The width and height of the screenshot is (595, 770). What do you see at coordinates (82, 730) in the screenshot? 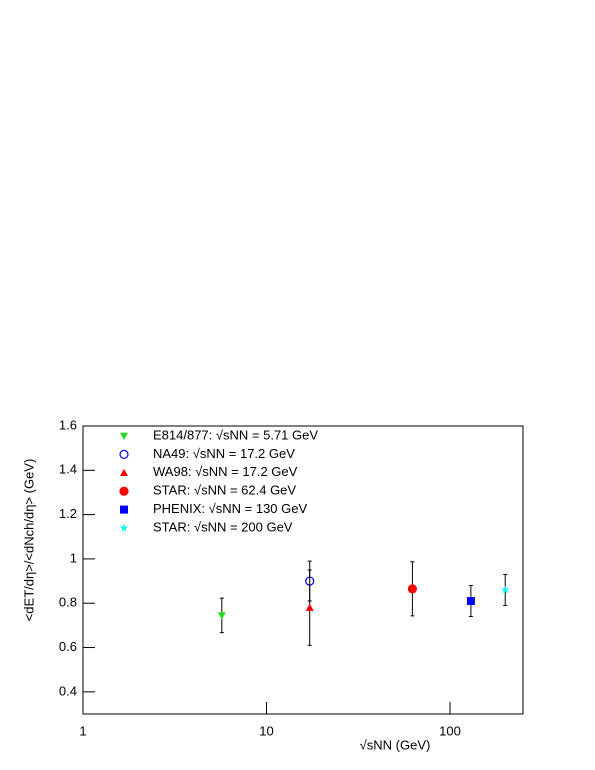
I see `x-tick-label: 1` at bounding box center [82, 730].